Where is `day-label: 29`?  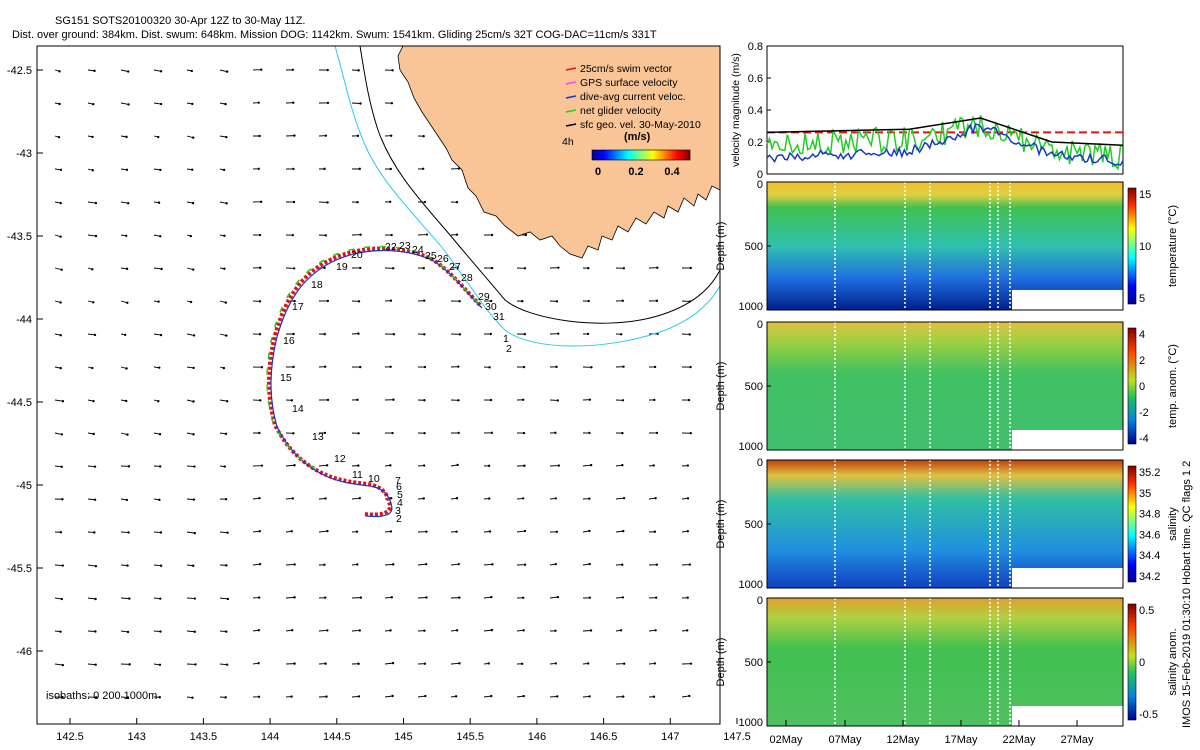 day-label: 29 is located at coordinates (484, 297).